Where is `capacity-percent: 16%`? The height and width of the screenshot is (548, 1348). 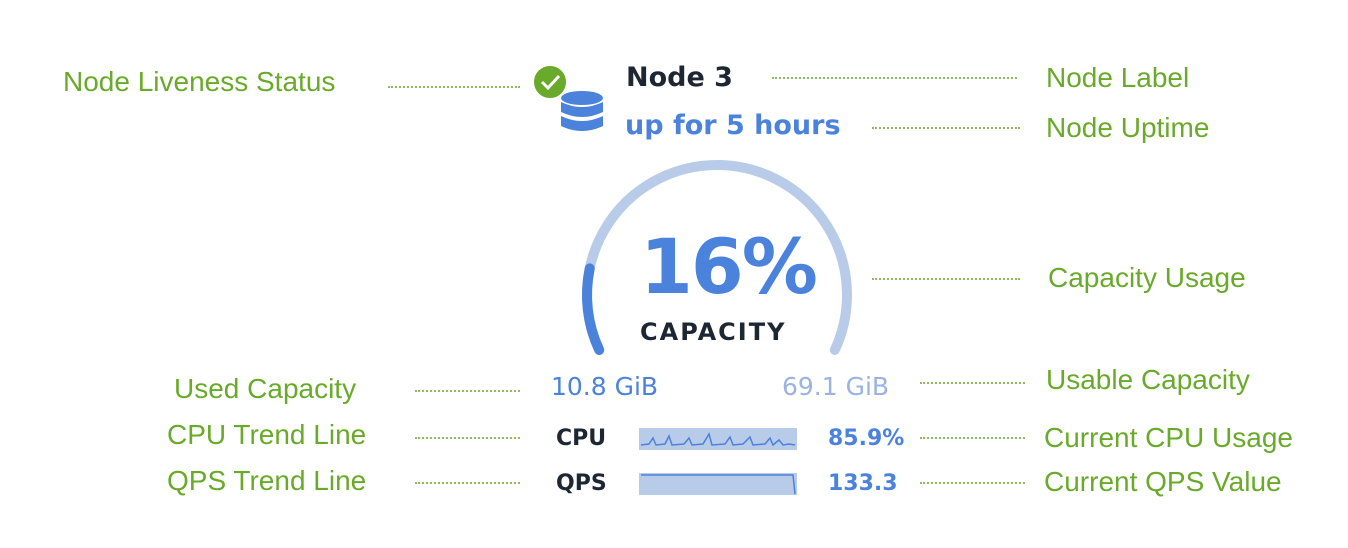
capacity-percent: 16% is located at coordinates (729, 266).